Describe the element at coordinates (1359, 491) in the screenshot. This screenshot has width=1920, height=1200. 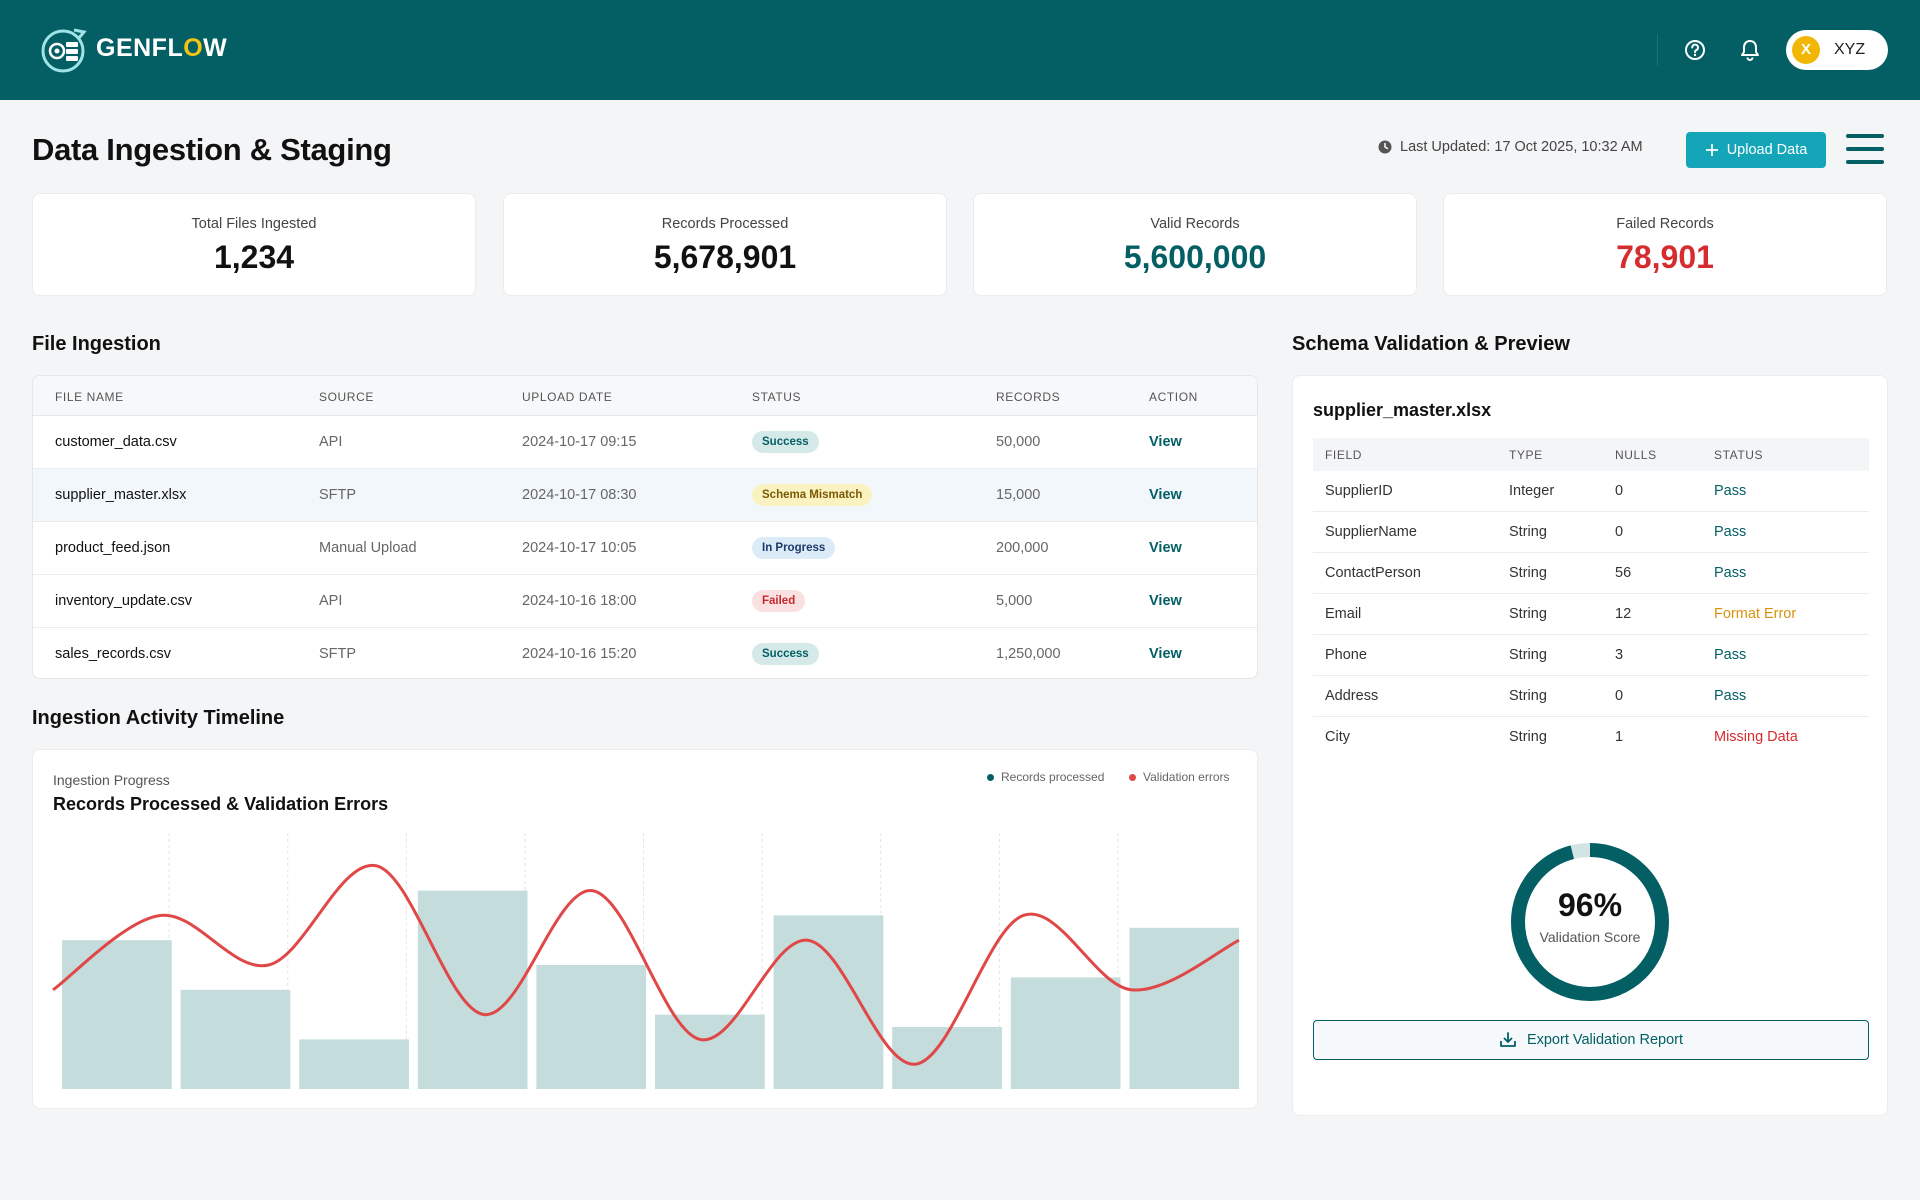
I see `field-name: SupplierID` at that location.